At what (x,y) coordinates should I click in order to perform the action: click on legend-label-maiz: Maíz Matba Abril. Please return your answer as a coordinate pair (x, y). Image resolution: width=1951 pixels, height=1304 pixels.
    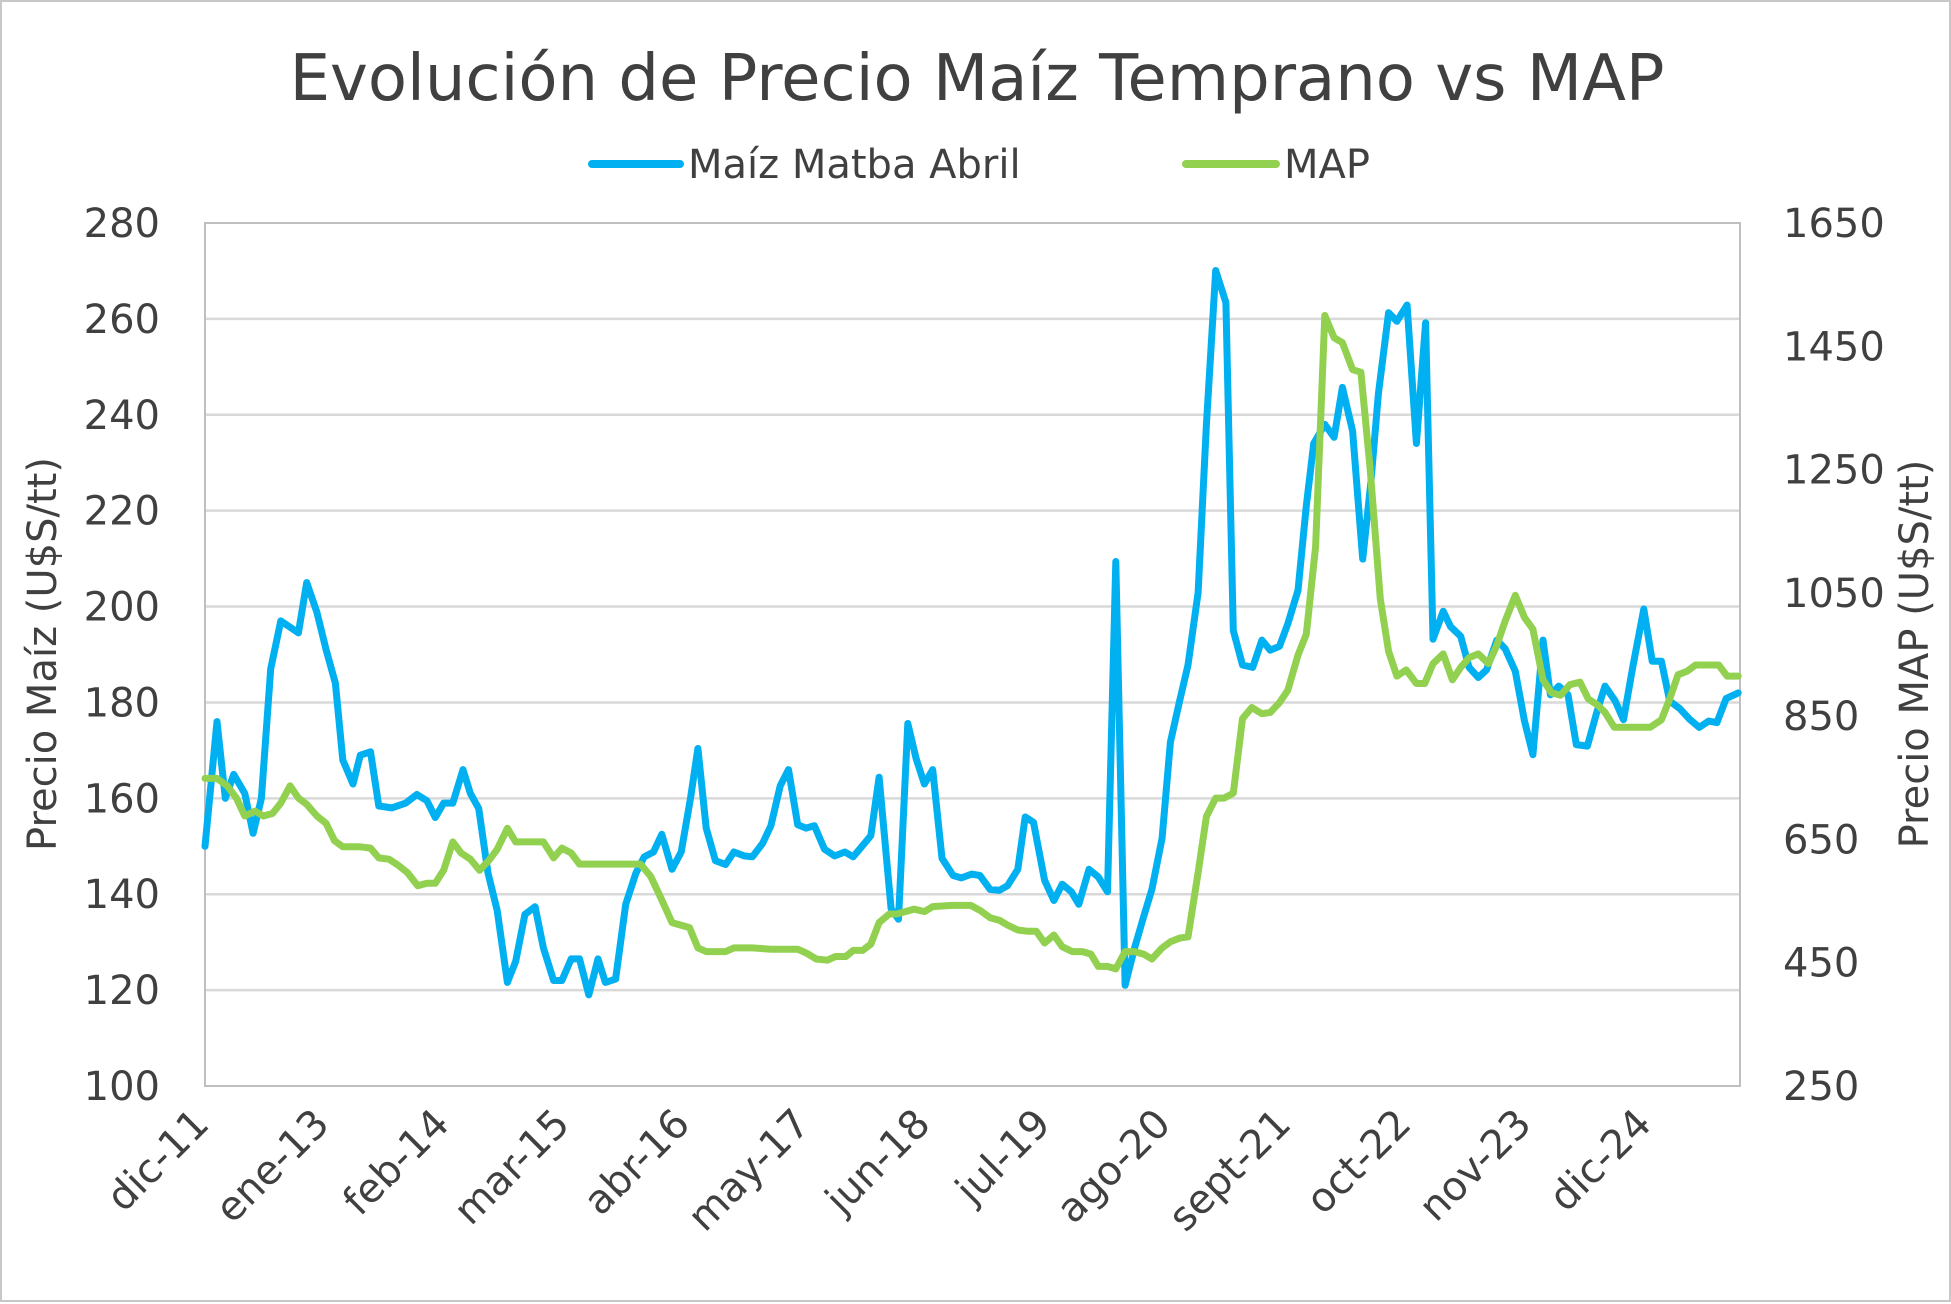
    Looking at the image, I should click on (854, 165).